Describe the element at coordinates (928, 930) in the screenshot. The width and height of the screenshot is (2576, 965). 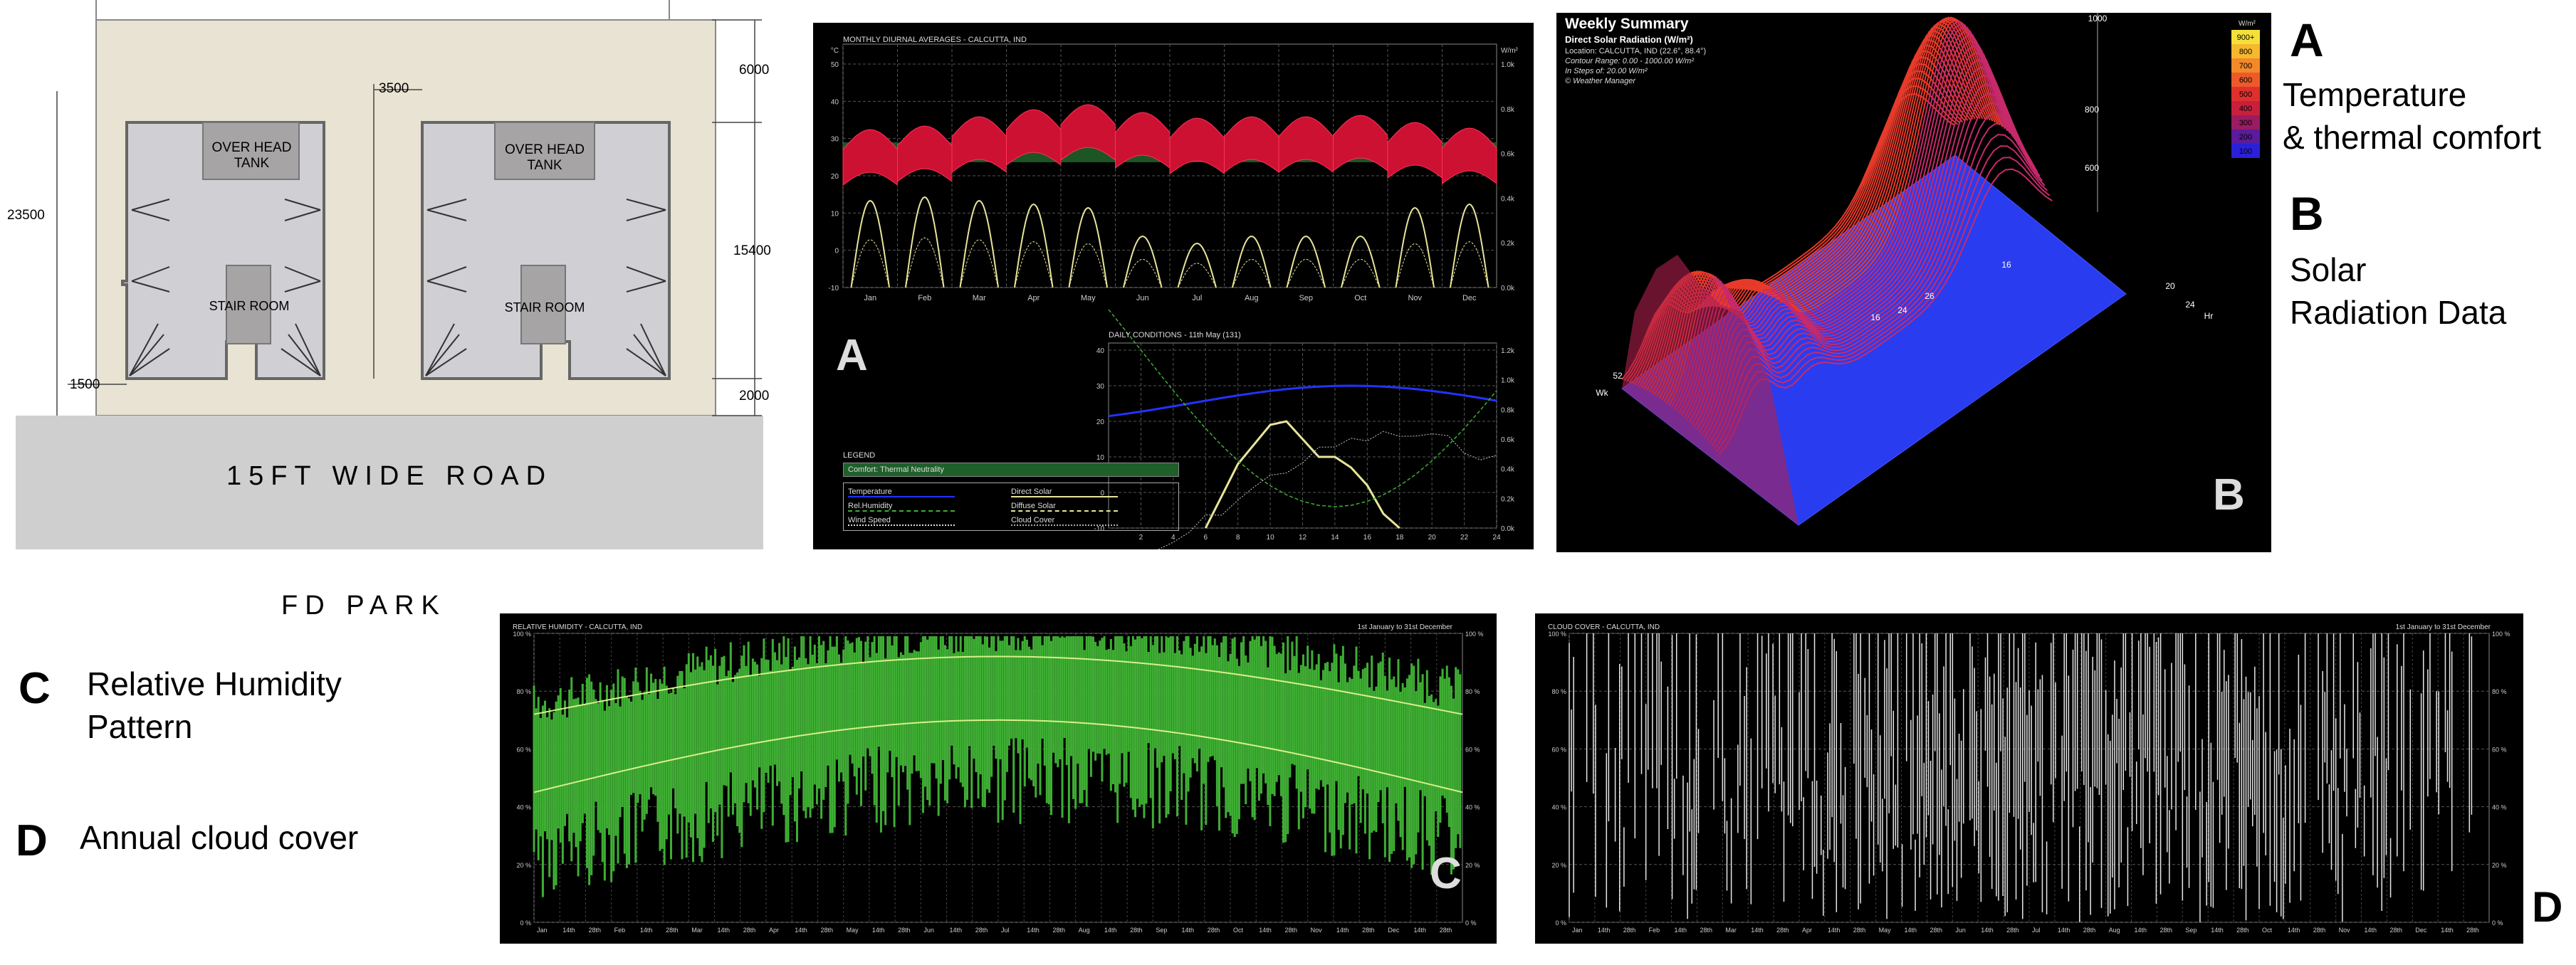
I see `annual-x-tick: Jun` at that location.